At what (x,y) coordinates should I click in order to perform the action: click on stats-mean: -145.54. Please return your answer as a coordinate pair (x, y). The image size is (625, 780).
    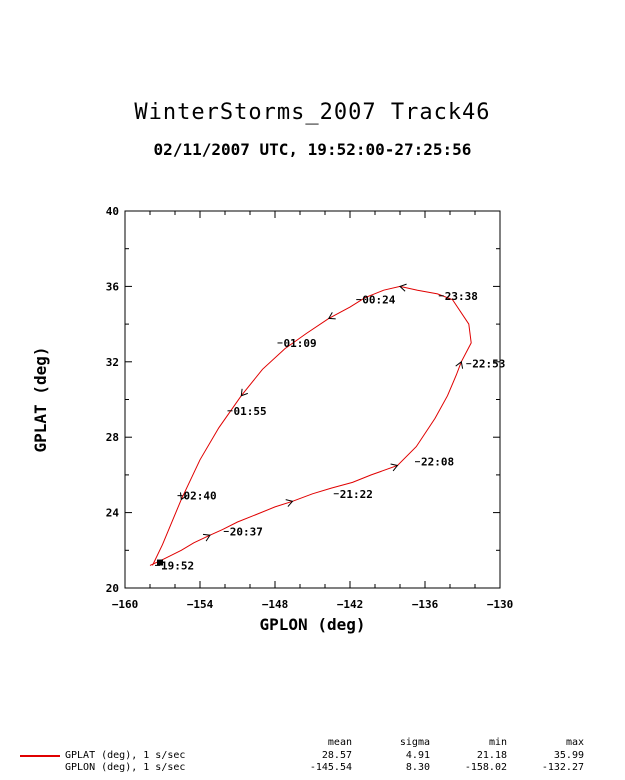
    Looking at the image, I should click on (330, 767).